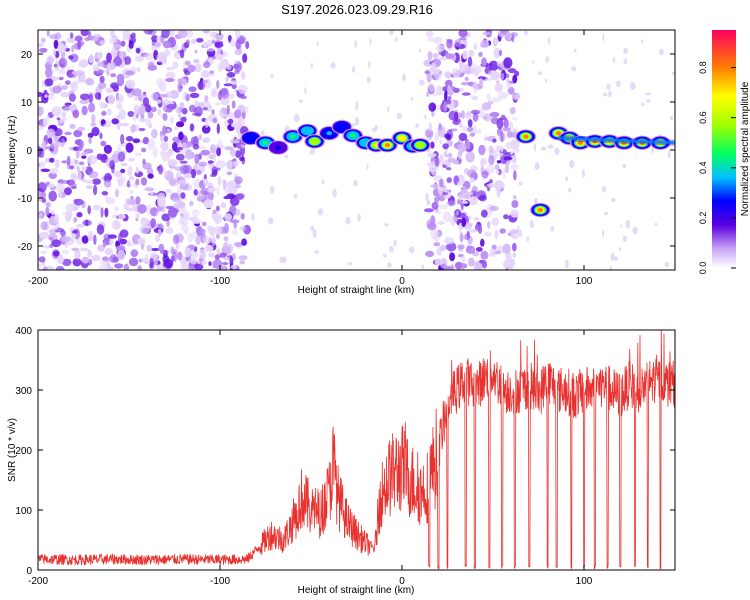  Describe the element at coordinates (357, 9) in the screenshot. I see `chart-title: S197.2026.023.09.29.R16` at that location.